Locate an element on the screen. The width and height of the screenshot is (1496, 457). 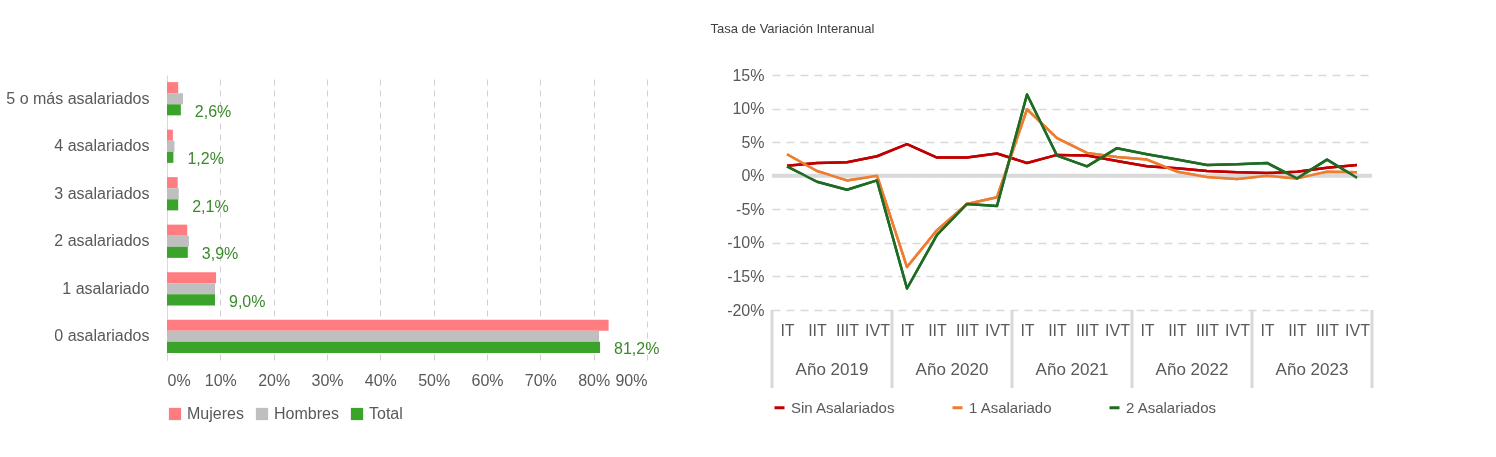
y-tick-label: -15% is located at coordinates (746, 276).